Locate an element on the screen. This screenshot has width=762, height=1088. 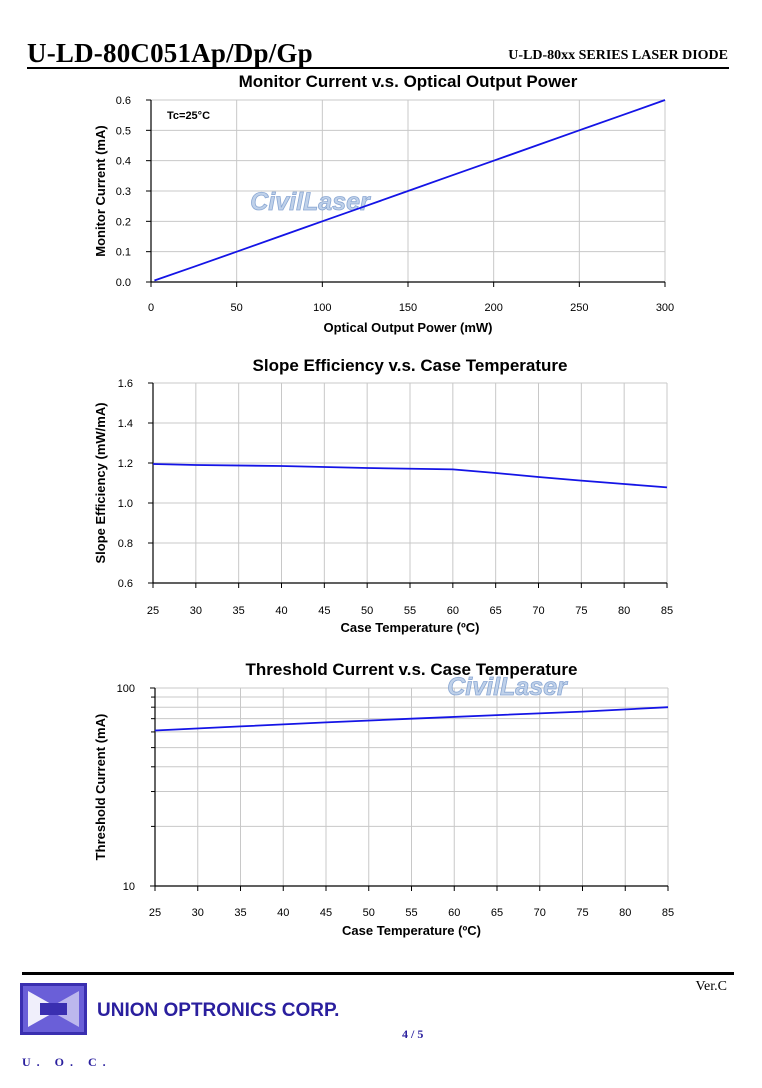
uoc-logo is located at coordinates (53, 1009).